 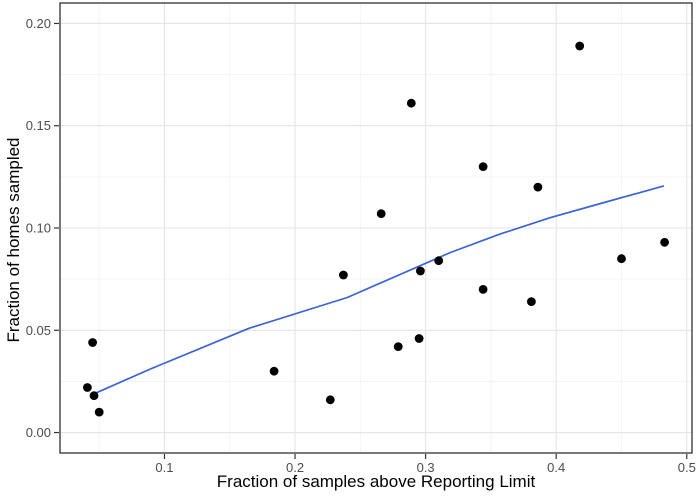 What do you see at coordinates (164, 467) in the screenshot?
I see `x-tick-label: 0.1` at bounding box center [164, 467].